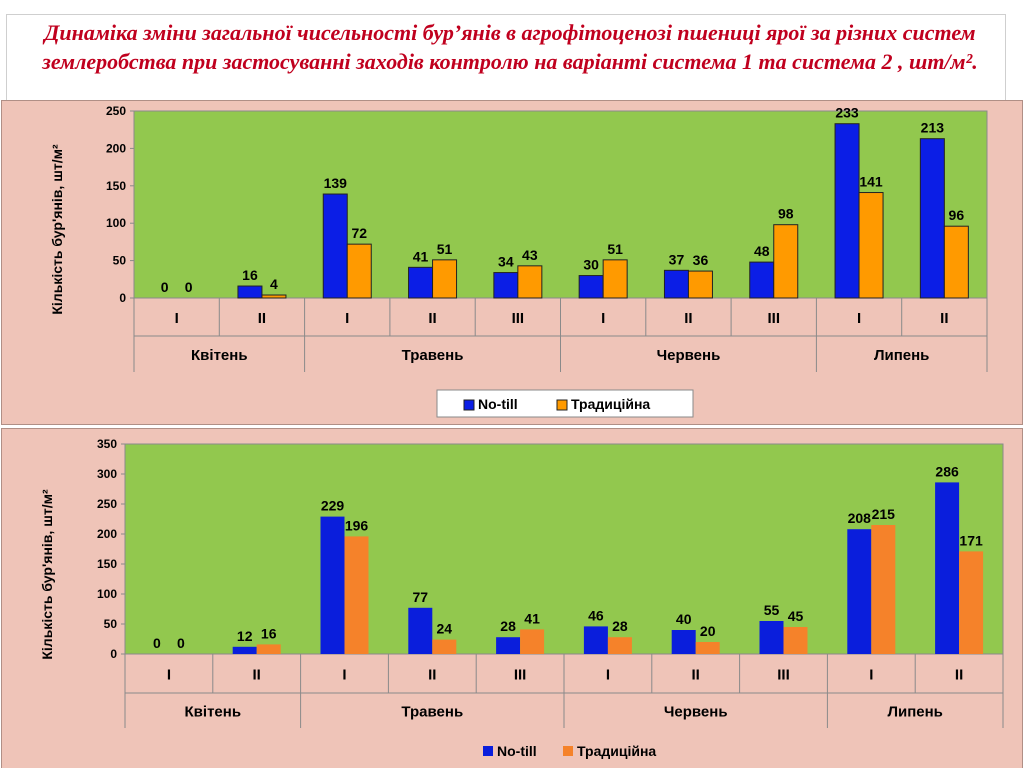 Image resolution: width=1024 pixels, height=768 pixels. What do you see at coordinates (708, 631) in the screenshot?
I see `data-label: 20` at bounding box center [708, 631].